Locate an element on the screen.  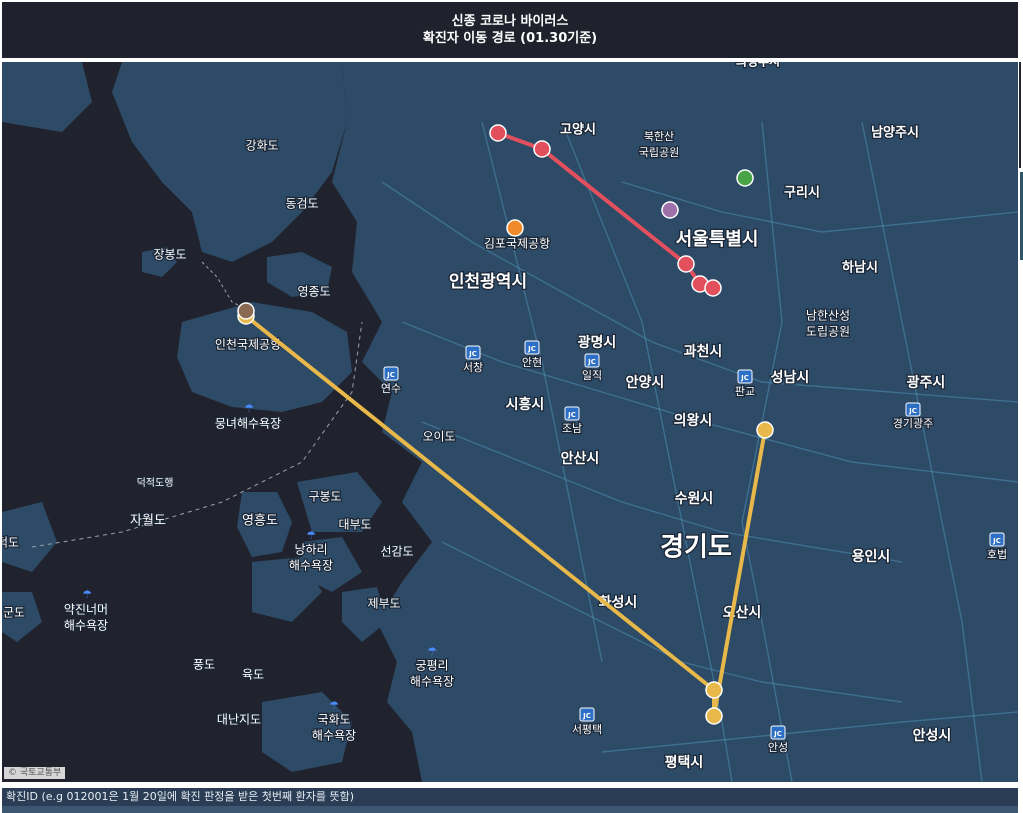
place-label-pungdo: 풍도 is located at coordinates (204, 665).